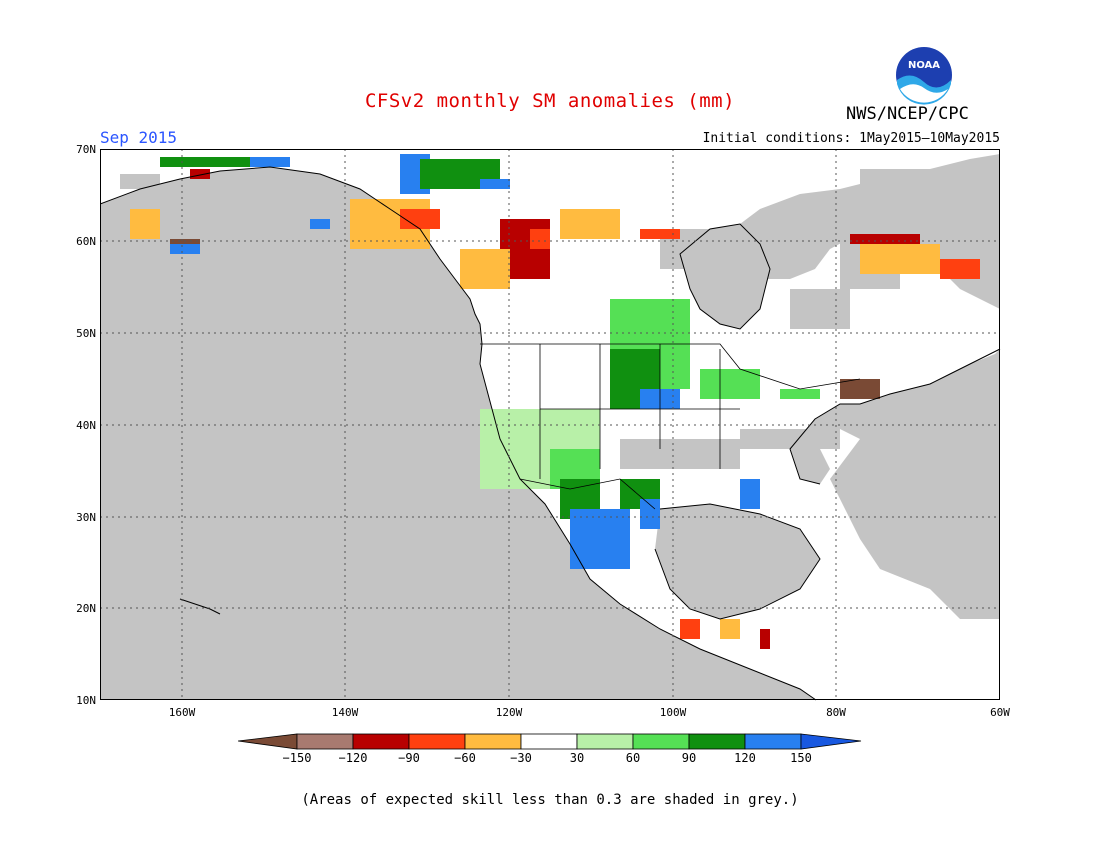 The image size is (1100, 850). Describe the element at coordinates (409, 758) in the screenshot. I see `colorbar-label-m90: −90` at that location.